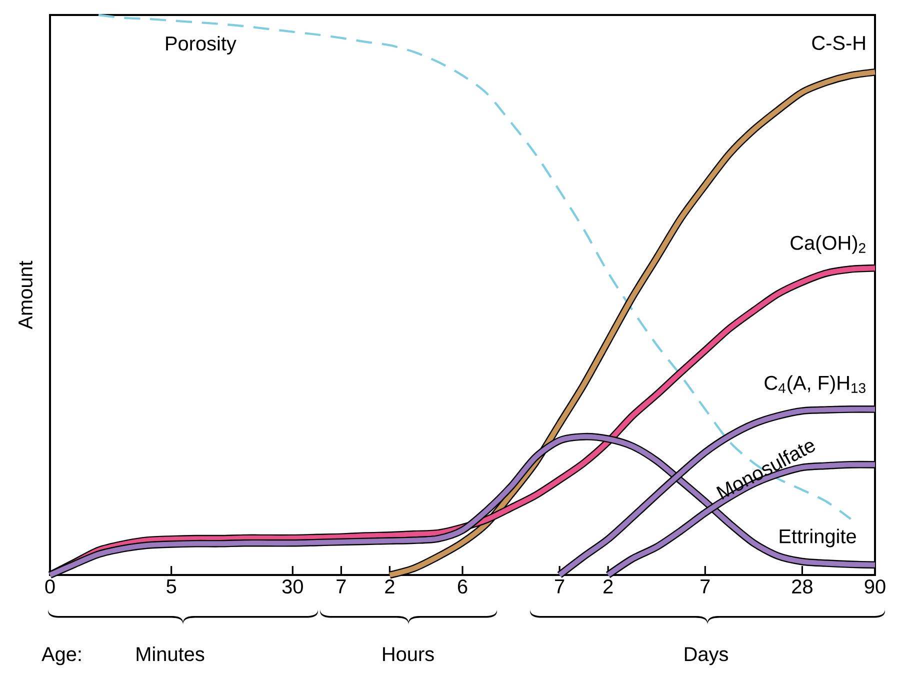 Image resolution: width=897 pixels, height=673 pixels. I want to click on x-tick-label: 6, so click(463, 587).